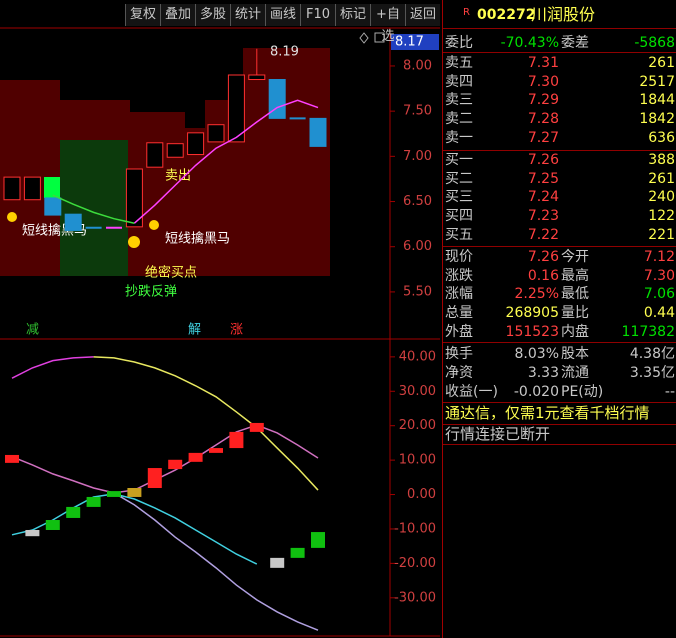  What do you see at coordinates (236, 330) in the screenshot?
I see `signal: 涨` at bounding box center [236, 330].